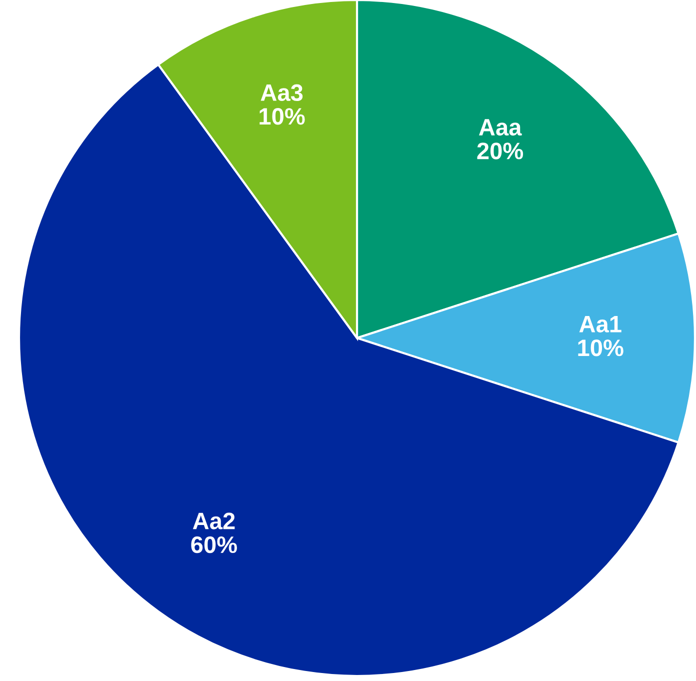 This screenshot has width=696, height=681. I want to click on slice-label: Aa2, so click(213, 521).